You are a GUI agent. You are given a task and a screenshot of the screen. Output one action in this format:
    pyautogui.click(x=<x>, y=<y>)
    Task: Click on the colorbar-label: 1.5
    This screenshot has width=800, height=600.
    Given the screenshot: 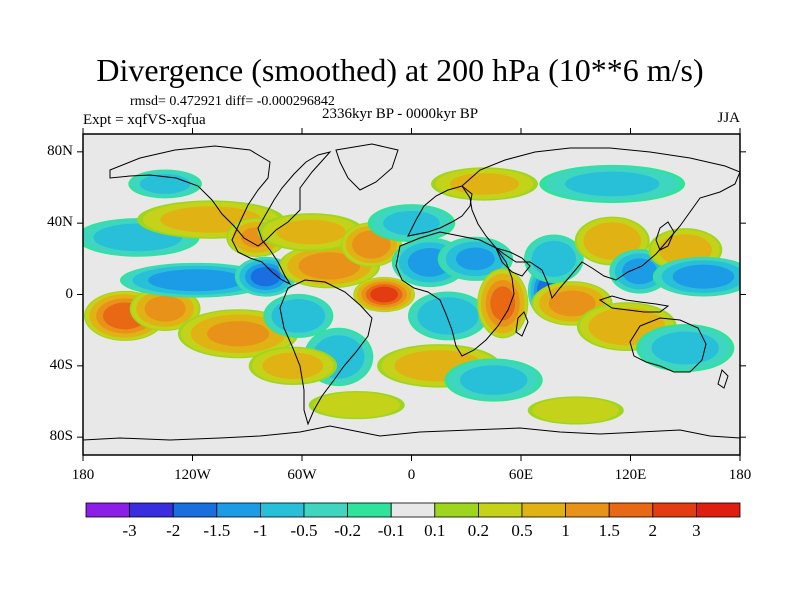 What is the action you would take?
    pyautogui.click(x=609, y=530)
    